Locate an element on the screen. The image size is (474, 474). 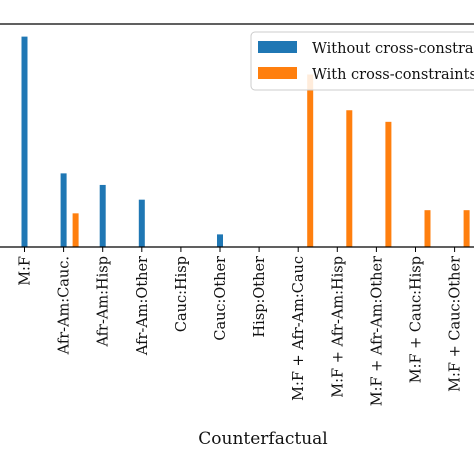
x-tick-label: M:F is located at coordinates (26, 271).